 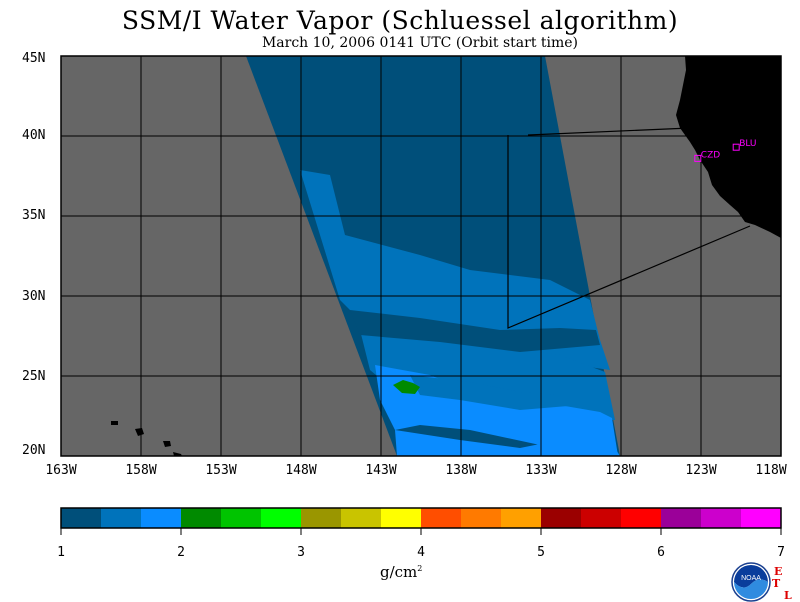 What do you see at coordinates (421, 531) in the screenshot?
I see `colorbar-ticks` at bounding box center [421, 531].